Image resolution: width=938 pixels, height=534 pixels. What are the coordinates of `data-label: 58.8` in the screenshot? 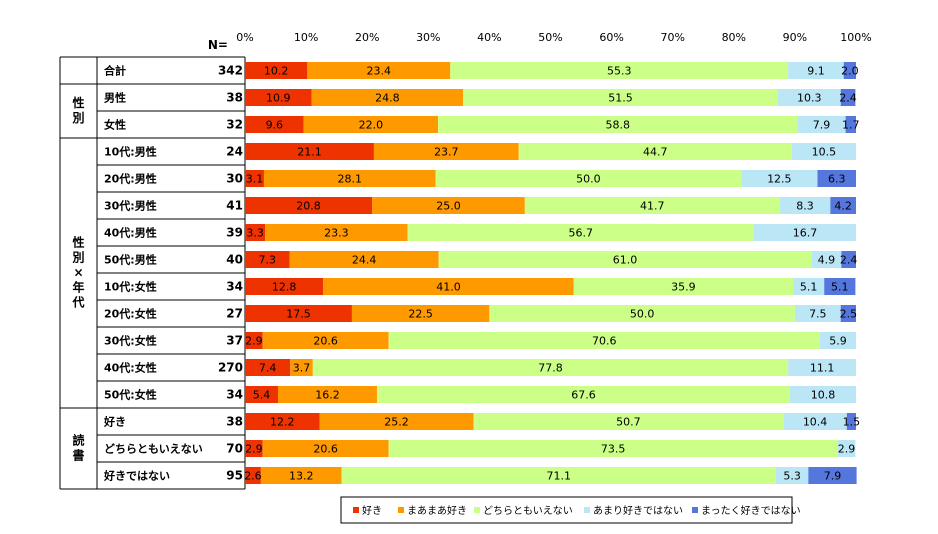 It's located at (617, 125).